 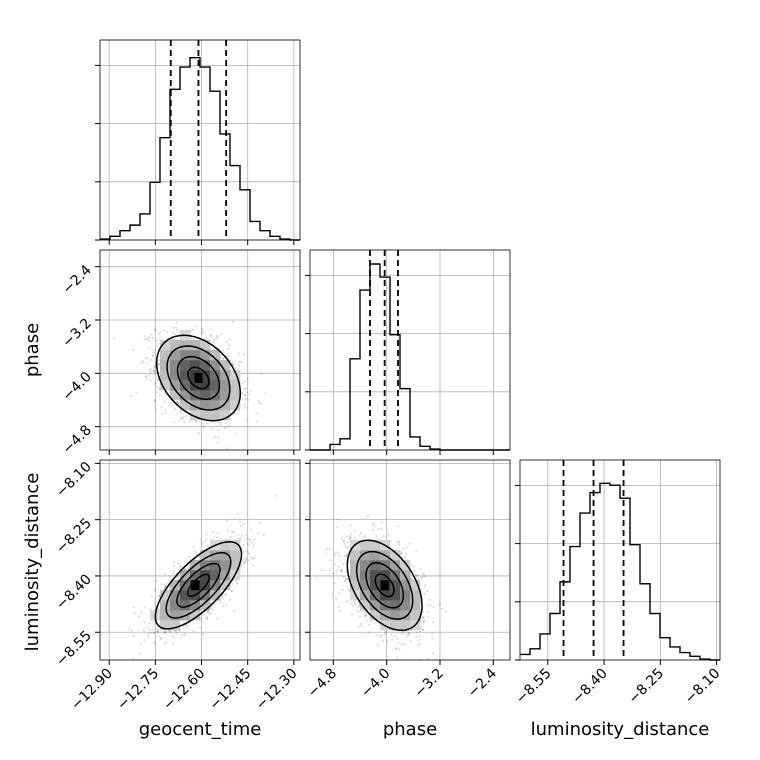 What do you see at coordinates (76, 386) in the screenshot?
I see `y-tick-label-phase: −4.0` at bounding box center [76, 386].